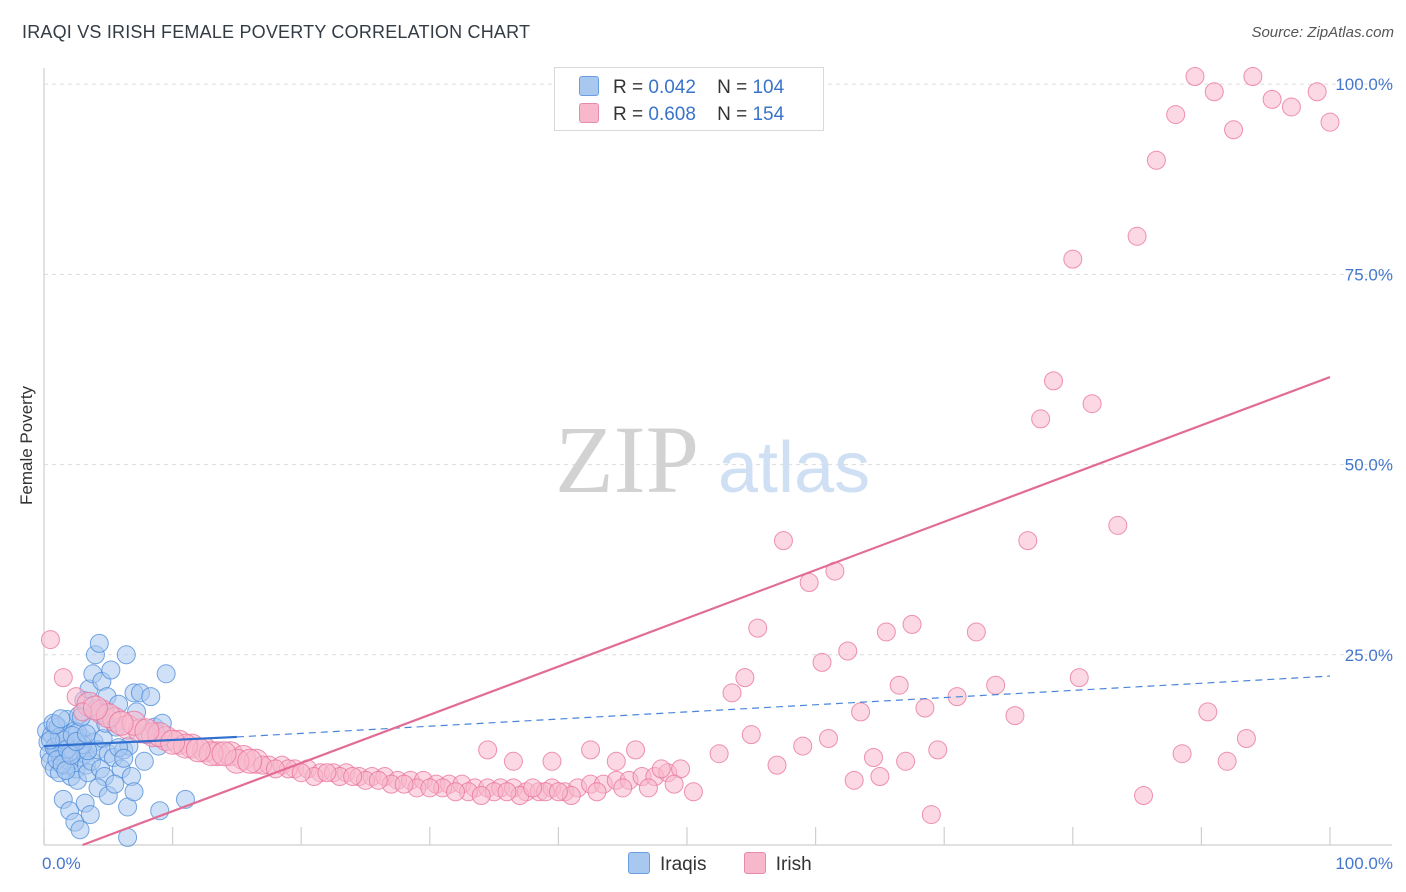 The image size is (1406, 892). I want to click on x-tick-label: 100.0%, so click(1364, 863).